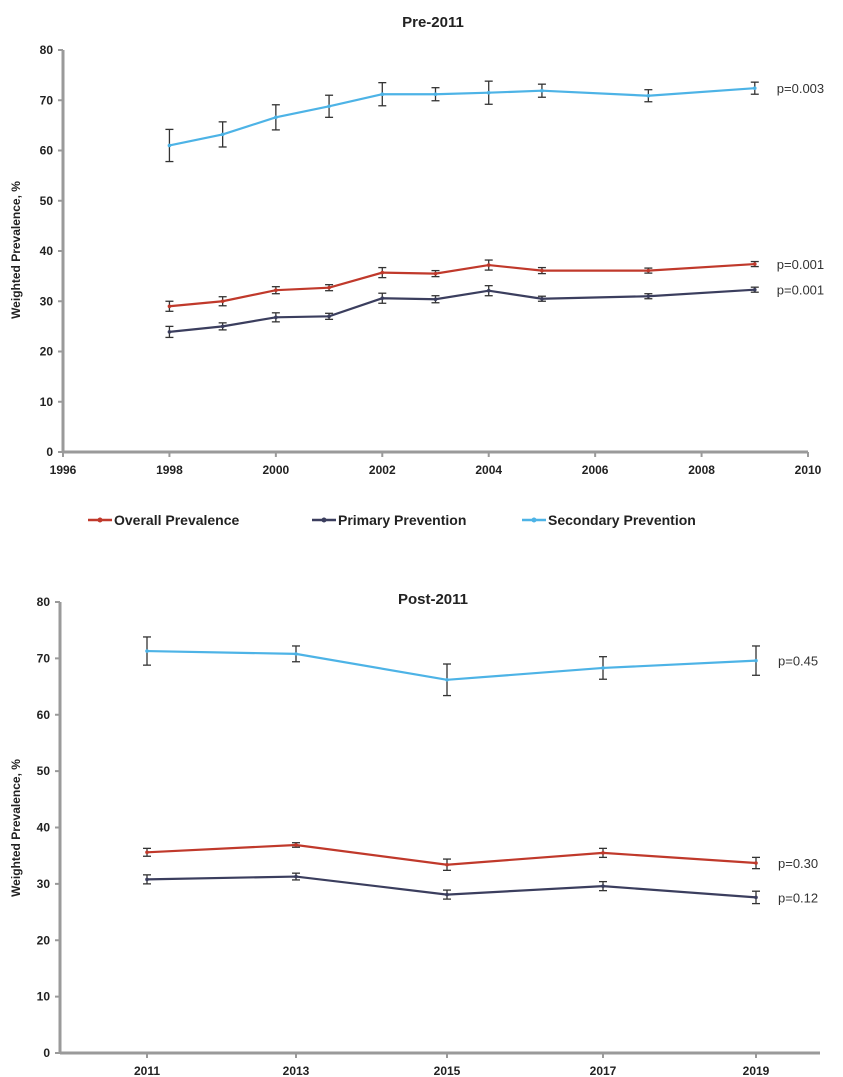 This screenshot has width=843, height=1077. I want to click on p-value-label: p=0.12, so click(798, 897).